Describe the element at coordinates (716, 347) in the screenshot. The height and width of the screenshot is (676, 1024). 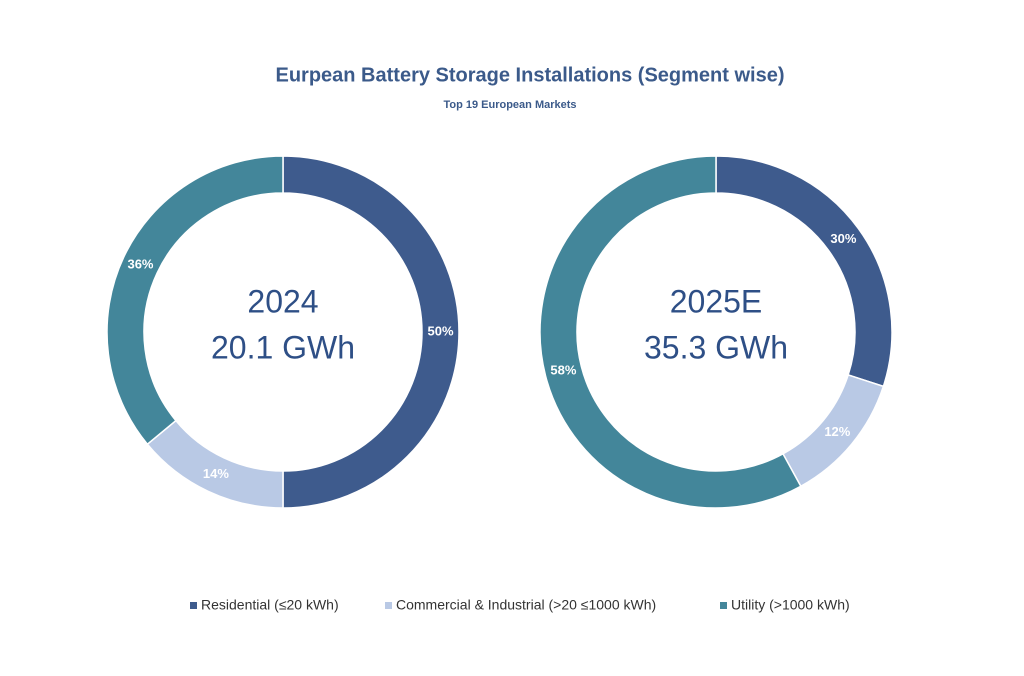
I see `center-label: 35.3 GWh` at that location.